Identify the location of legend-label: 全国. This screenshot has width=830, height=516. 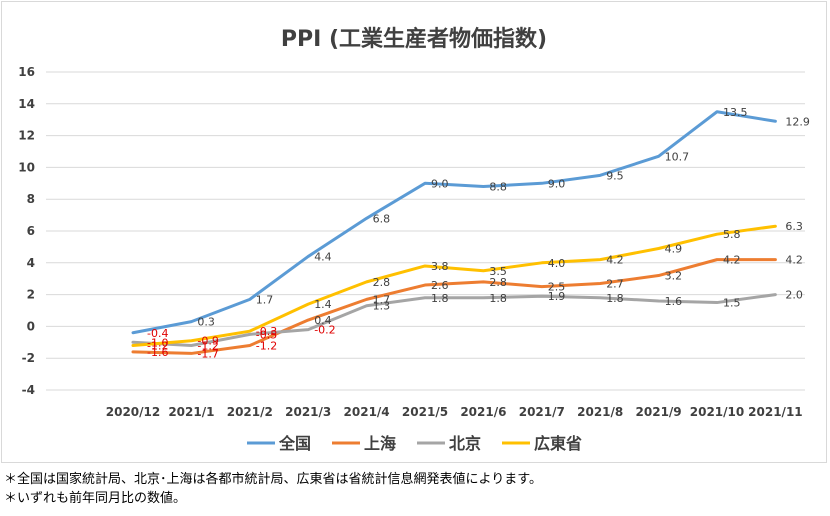
(294, 443).